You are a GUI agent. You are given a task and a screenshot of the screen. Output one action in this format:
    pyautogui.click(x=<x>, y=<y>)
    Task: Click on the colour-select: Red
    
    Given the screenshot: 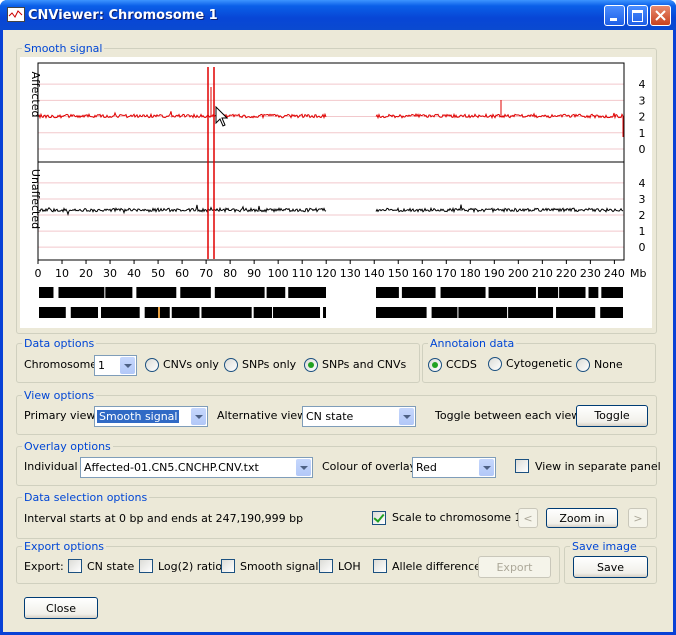 What is the action you would take?
    pyautogui.click(x=454, y=467)
    